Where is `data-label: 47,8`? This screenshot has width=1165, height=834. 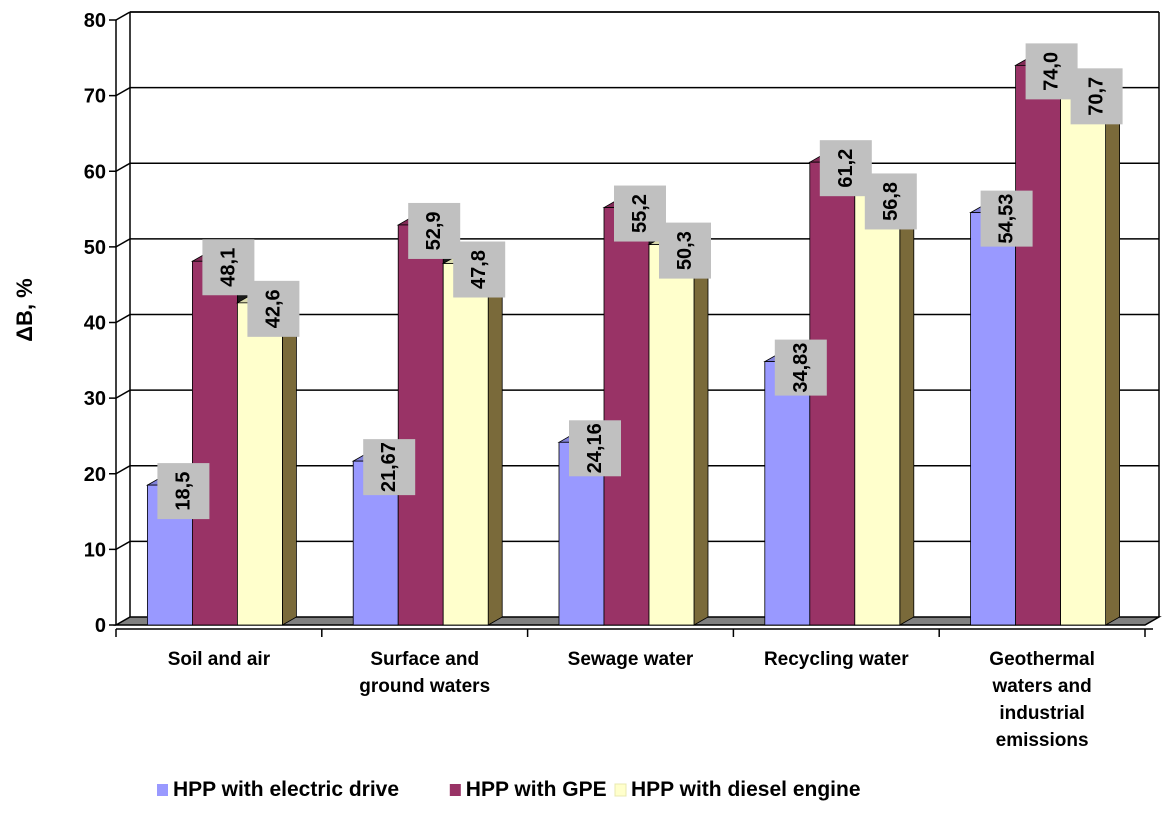 data-label: 47,8 is located at coordinates (479, 269).